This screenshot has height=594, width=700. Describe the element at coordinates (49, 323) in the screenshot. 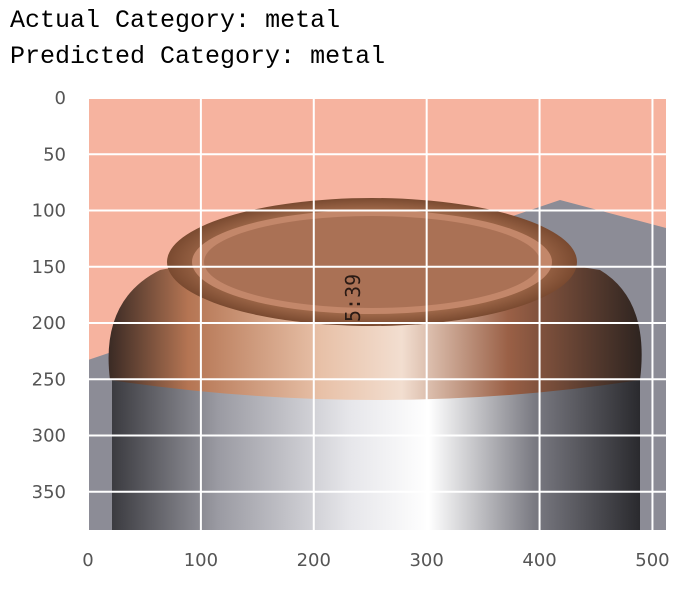

I see `y-tick-label: 200` at that location.